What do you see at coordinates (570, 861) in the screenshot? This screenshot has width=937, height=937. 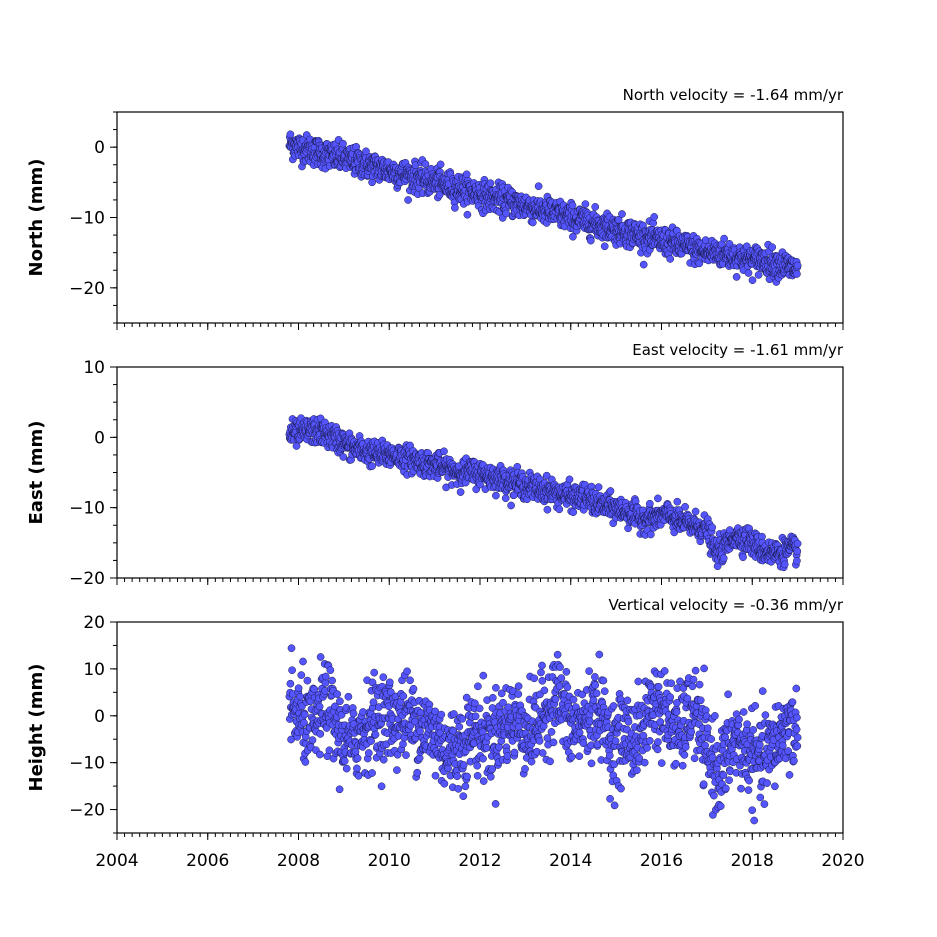 I see `x-tick-label: 2014` at bounding box center [570, 861].